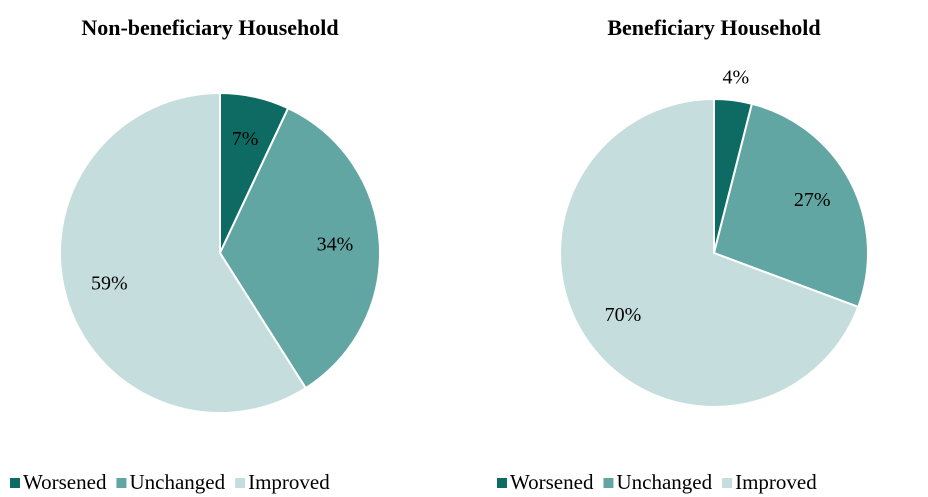 The height and width of the screenshot is (497, 928). I want to click on data-label: 7%, so click(245, 139).